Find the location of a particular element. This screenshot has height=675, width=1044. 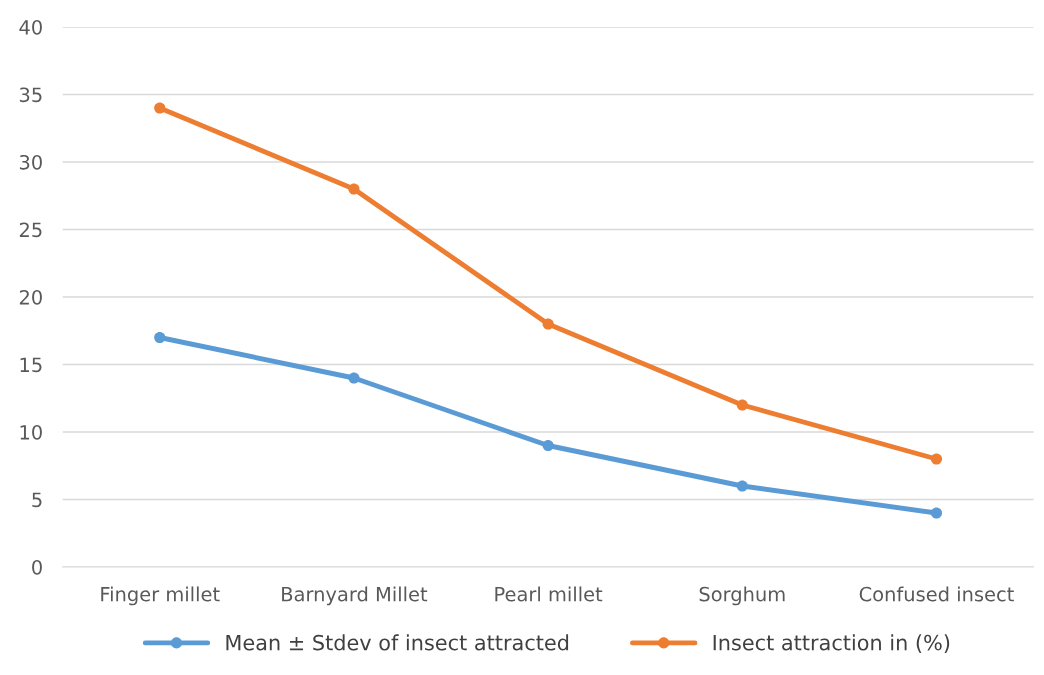

legend-label: Insect attraction in (%) is located at coordinates (831, 643).